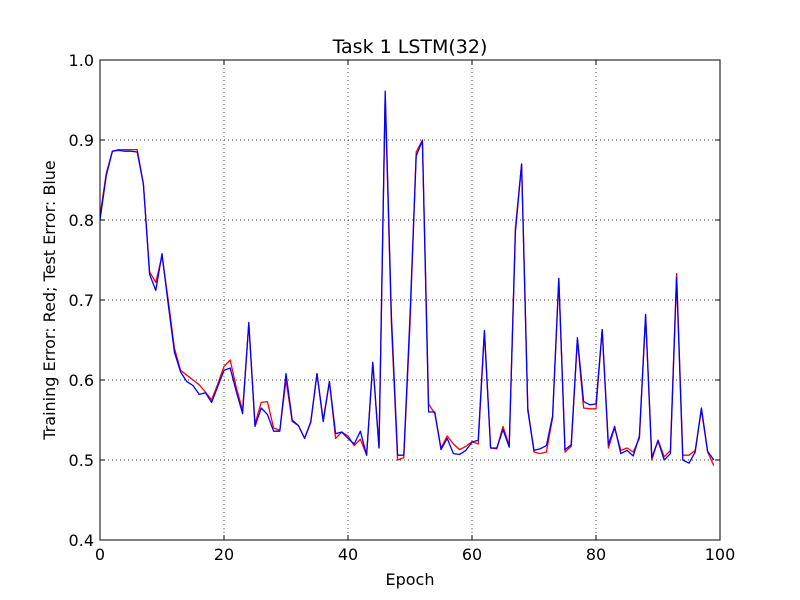 This screenshot has height=600, width=800. What do you see at coordinates (596, 554) in the screenshot?
I see `x-tick-label: 80` at bounding box center [596, 554].